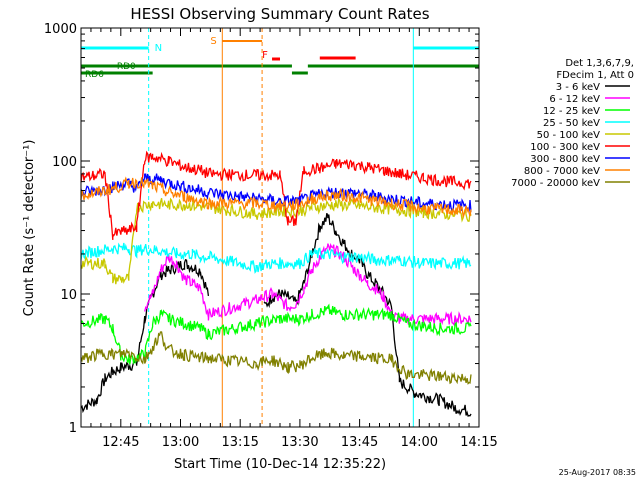 This screenshot has width=640, height=484. Describe the element at coordinates (213, 41) in the screenshot. I see `saa-flag-label: S` at that location.